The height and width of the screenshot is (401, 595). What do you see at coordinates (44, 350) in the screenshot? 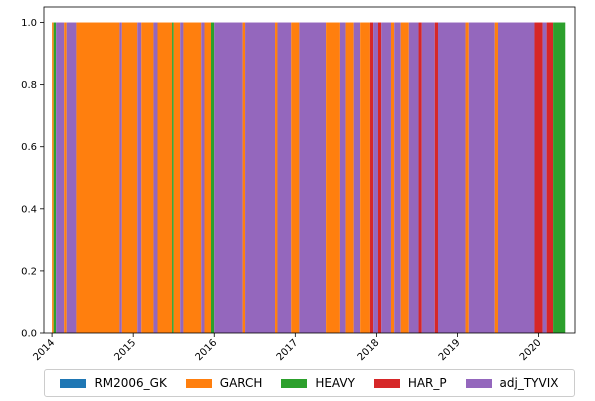
I see `x-tick-label: 2014` at bounding box center [44, 350].